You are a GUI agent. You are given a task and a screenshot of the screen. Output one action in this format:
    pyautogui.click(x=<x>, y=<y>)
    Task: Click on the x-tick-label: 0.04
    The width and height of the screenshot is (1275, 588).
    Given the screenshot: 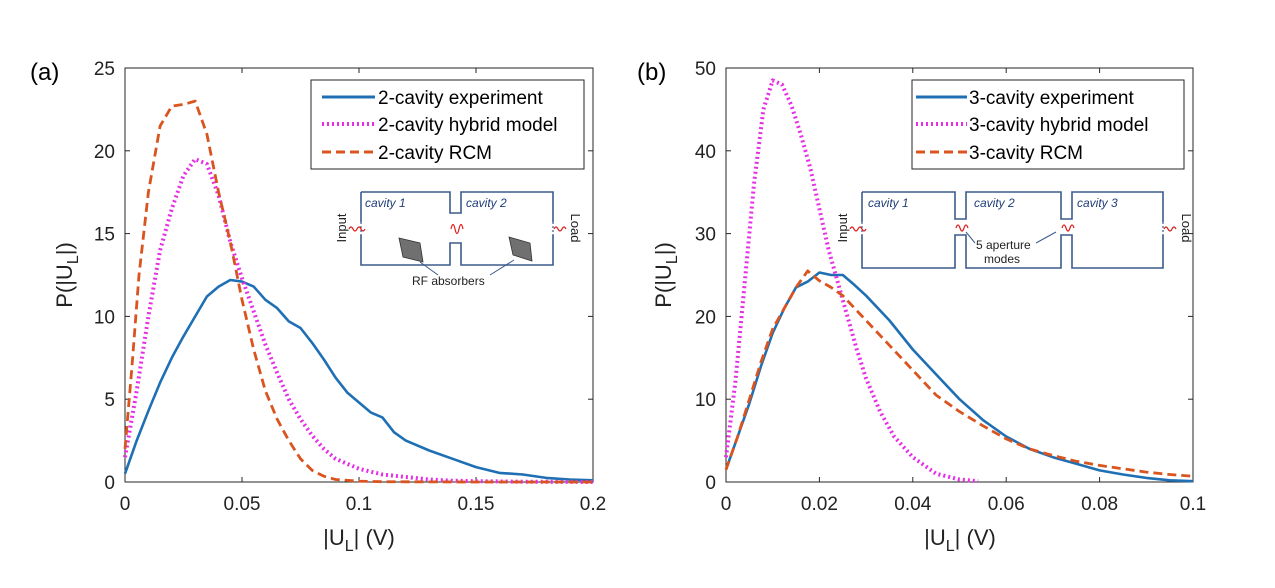 What is the action you would take?
    pyautogui.click(x=912, y=504)
    